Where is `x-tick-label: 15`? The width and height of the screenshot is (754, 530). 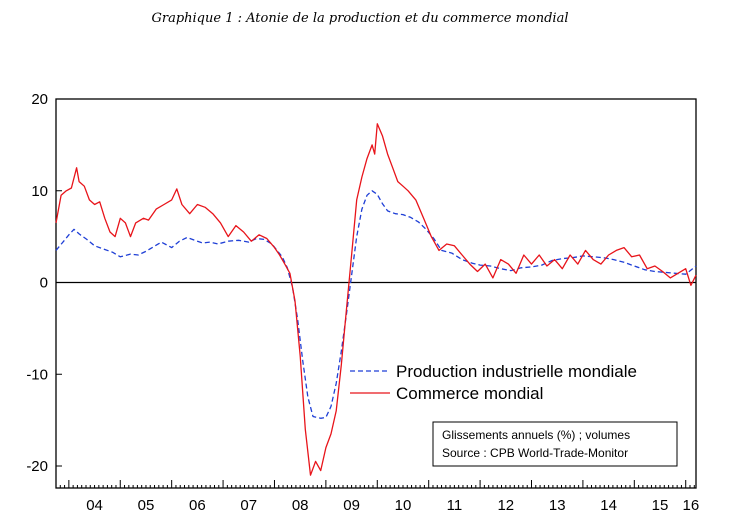
x-tick-label: 15 is located at coordinates (660, 505).